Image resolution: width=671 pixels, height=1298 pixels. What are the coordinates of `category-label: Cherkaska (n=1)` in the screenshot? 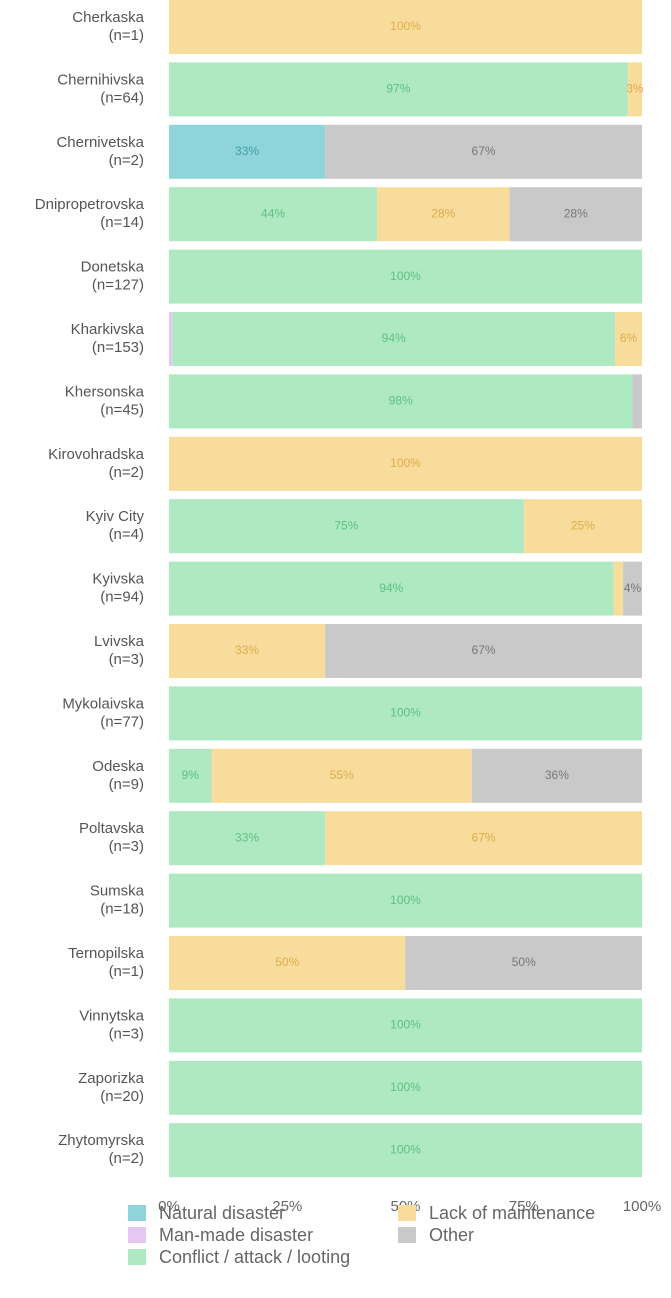 It's located at (108, 26).